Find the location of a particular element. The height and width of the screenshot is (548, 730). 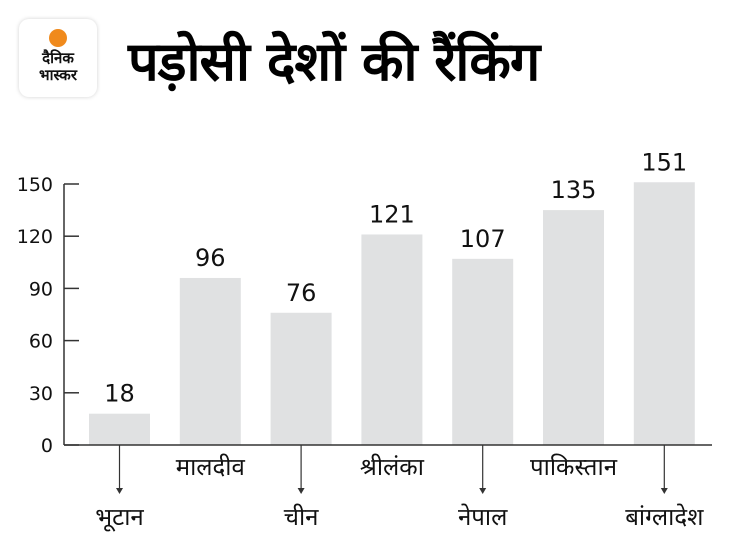

category-label-1: मालदीव is located at coordinates (211, 467).